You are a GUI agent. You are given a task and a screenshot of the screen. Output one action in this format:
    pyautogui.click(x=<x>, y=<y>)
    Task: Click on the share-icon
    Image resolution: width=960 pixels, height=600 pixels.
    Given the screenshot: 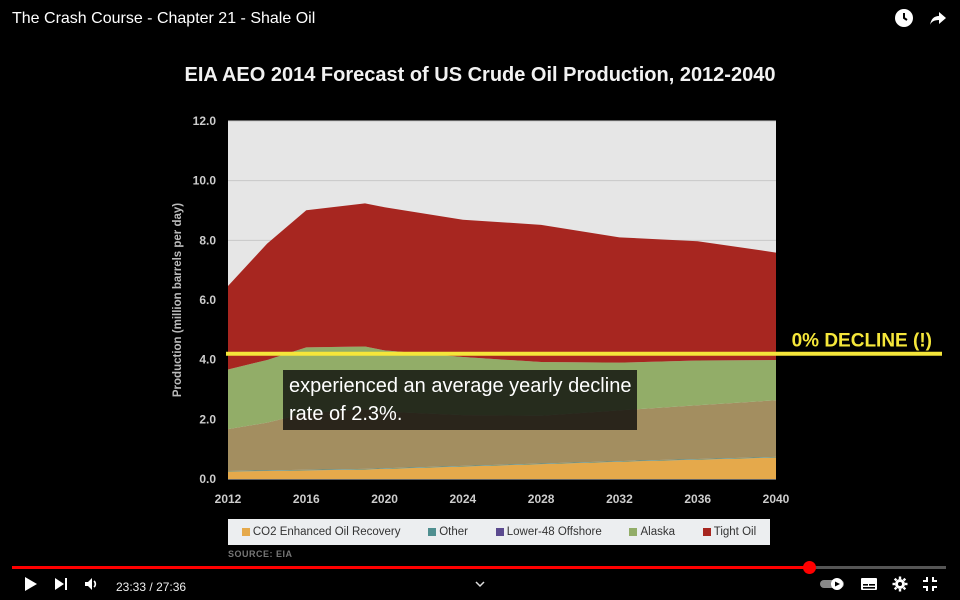 What is the action you would take?
    pyautogui.click(x=938, y=18)
    